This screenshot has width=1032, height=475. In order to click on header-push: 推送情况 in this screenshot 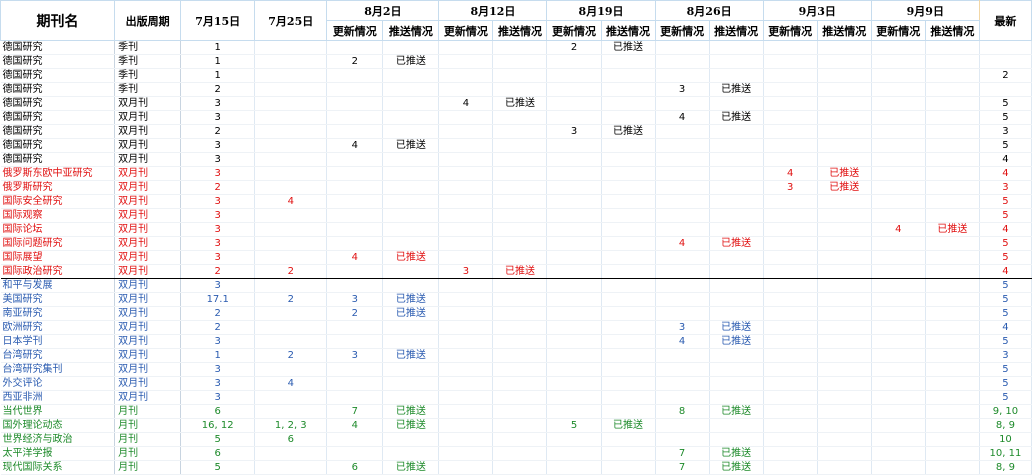, I will do `click(411, 30)`.